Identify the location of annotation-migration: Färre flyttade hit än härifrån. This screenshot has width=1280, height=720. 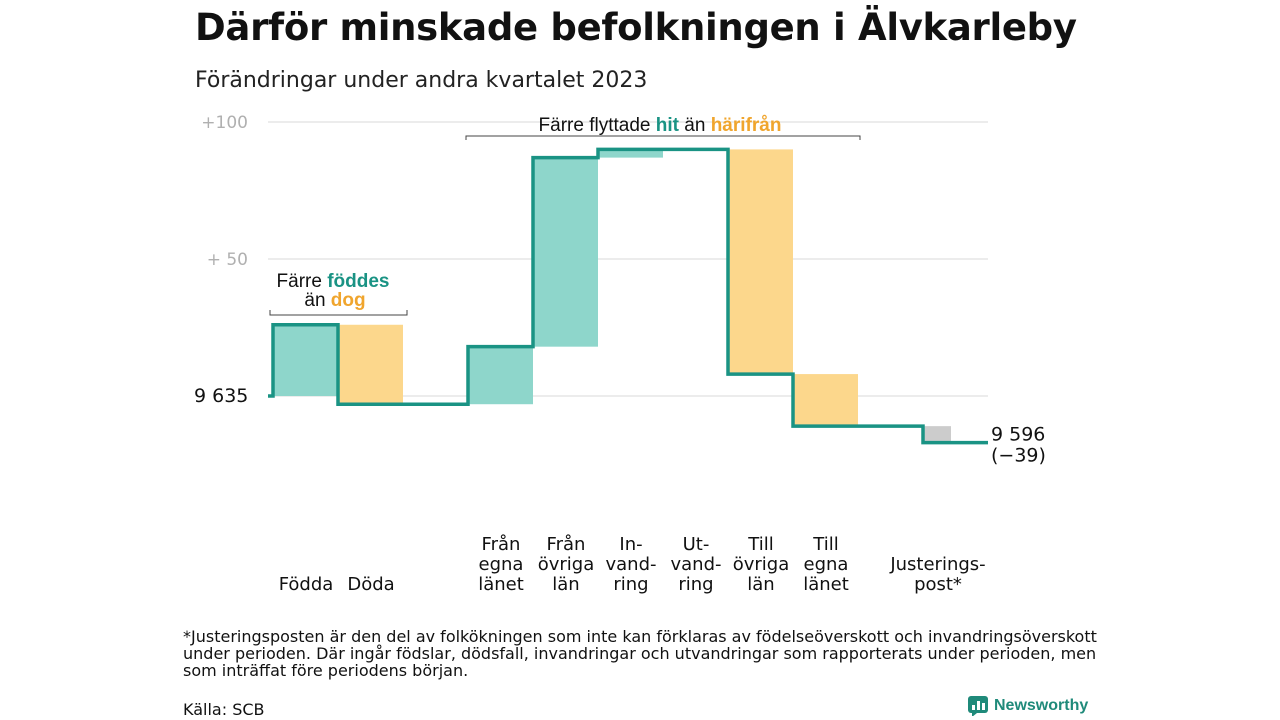
(660, 125).